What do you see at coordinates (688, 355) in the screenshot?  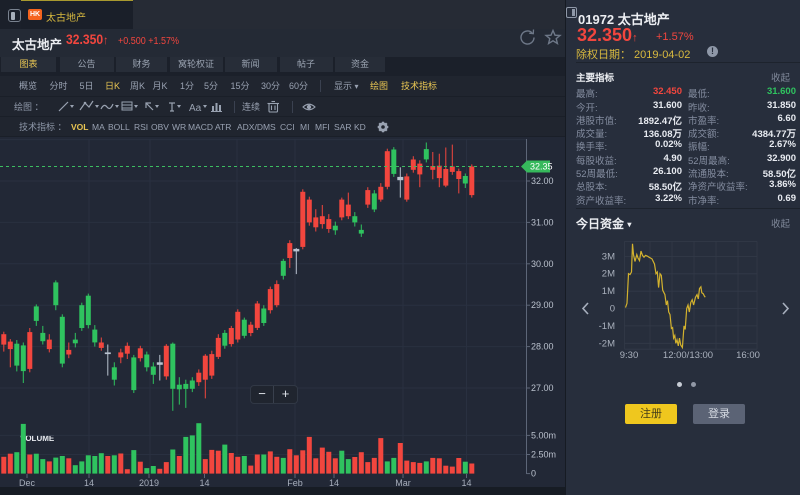 I see `svg-text: 12:00/13:00` at bounding box center [688, 355].